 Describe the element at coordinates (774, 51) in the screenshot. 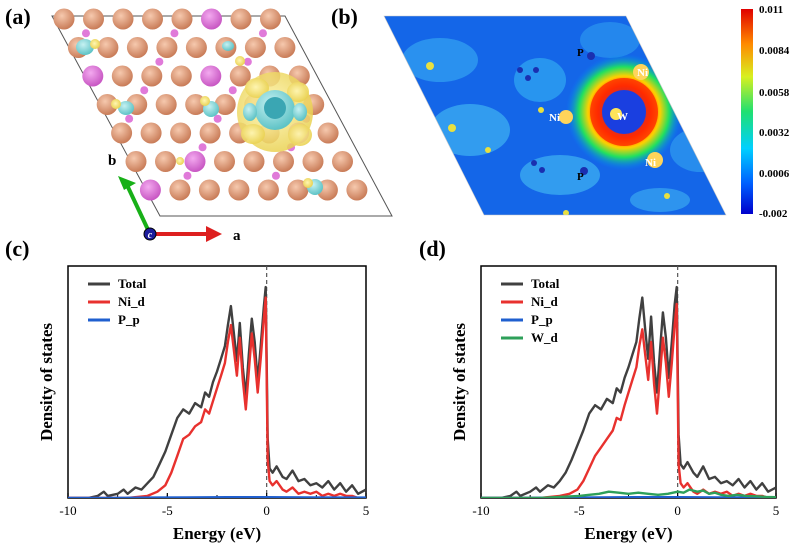

I see `colorbar-tick: 0.0084` at that location.